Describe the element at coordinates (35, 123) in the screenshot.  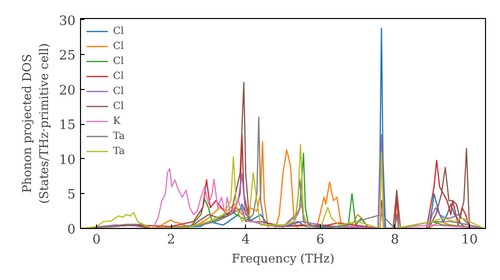
I see `y-axis-title: Phonon projected DOS (States/THz·primitive cell)` at that location.